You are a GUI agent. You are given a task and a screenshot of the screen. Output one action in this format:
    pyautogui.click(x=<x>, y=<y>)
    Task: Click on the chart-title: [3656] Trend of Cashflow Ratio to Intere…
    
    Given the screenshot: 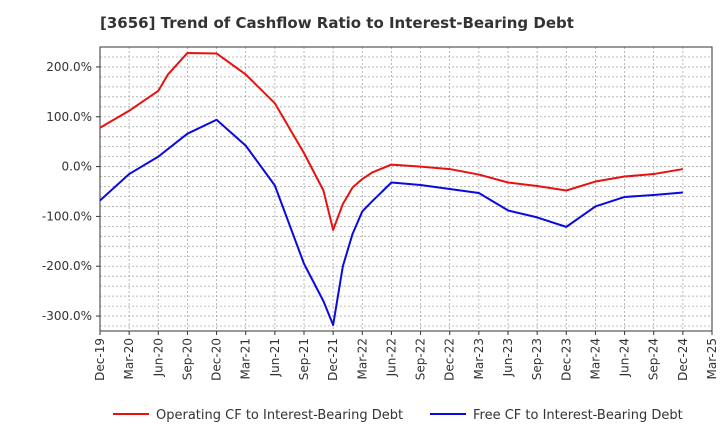 What is the action you would take?
    pyautogui.click(x=337, y=23)
    